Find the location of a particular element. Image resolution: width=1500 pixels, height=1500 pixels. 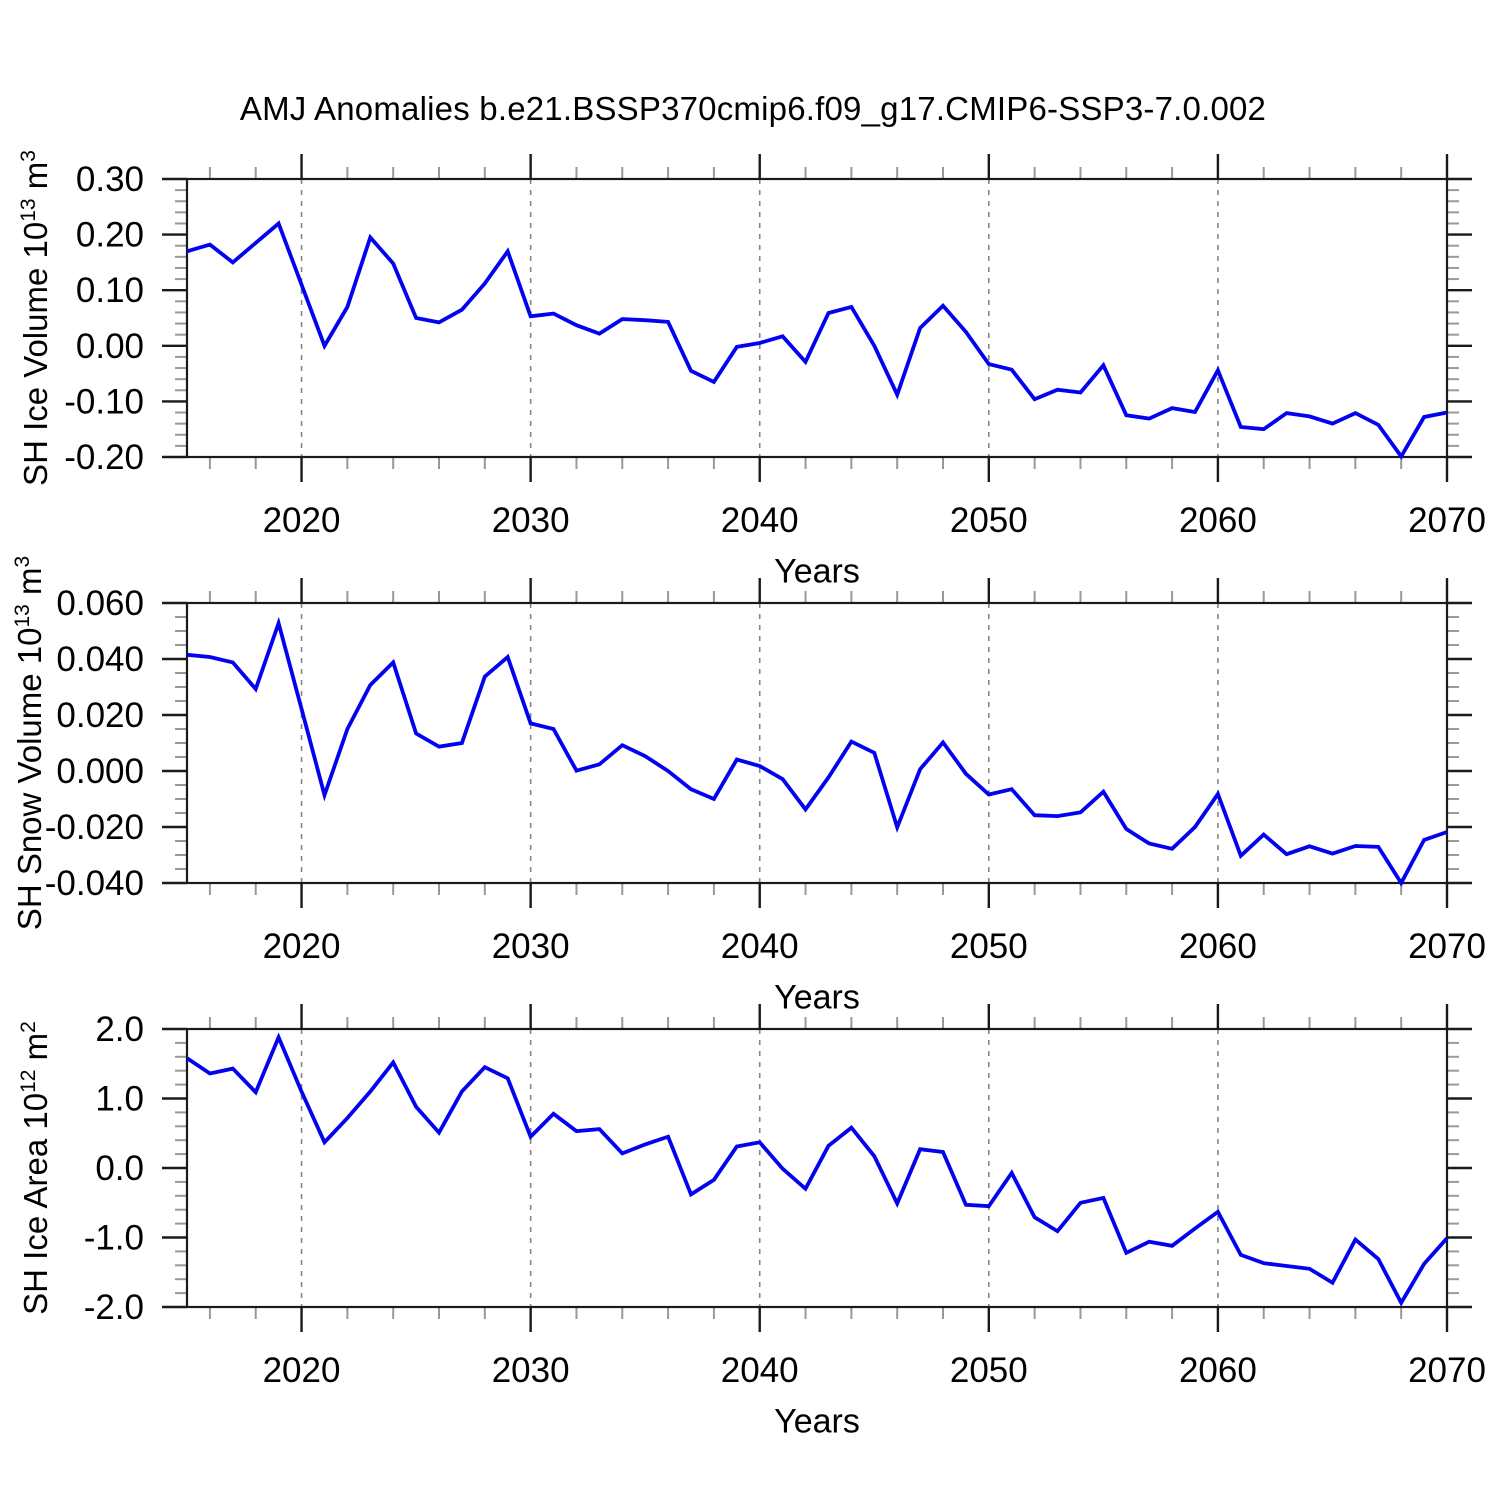

y-axis-label-ice-area: SH Ice Area 1012 m2 is located at coordinates (36, 1168).